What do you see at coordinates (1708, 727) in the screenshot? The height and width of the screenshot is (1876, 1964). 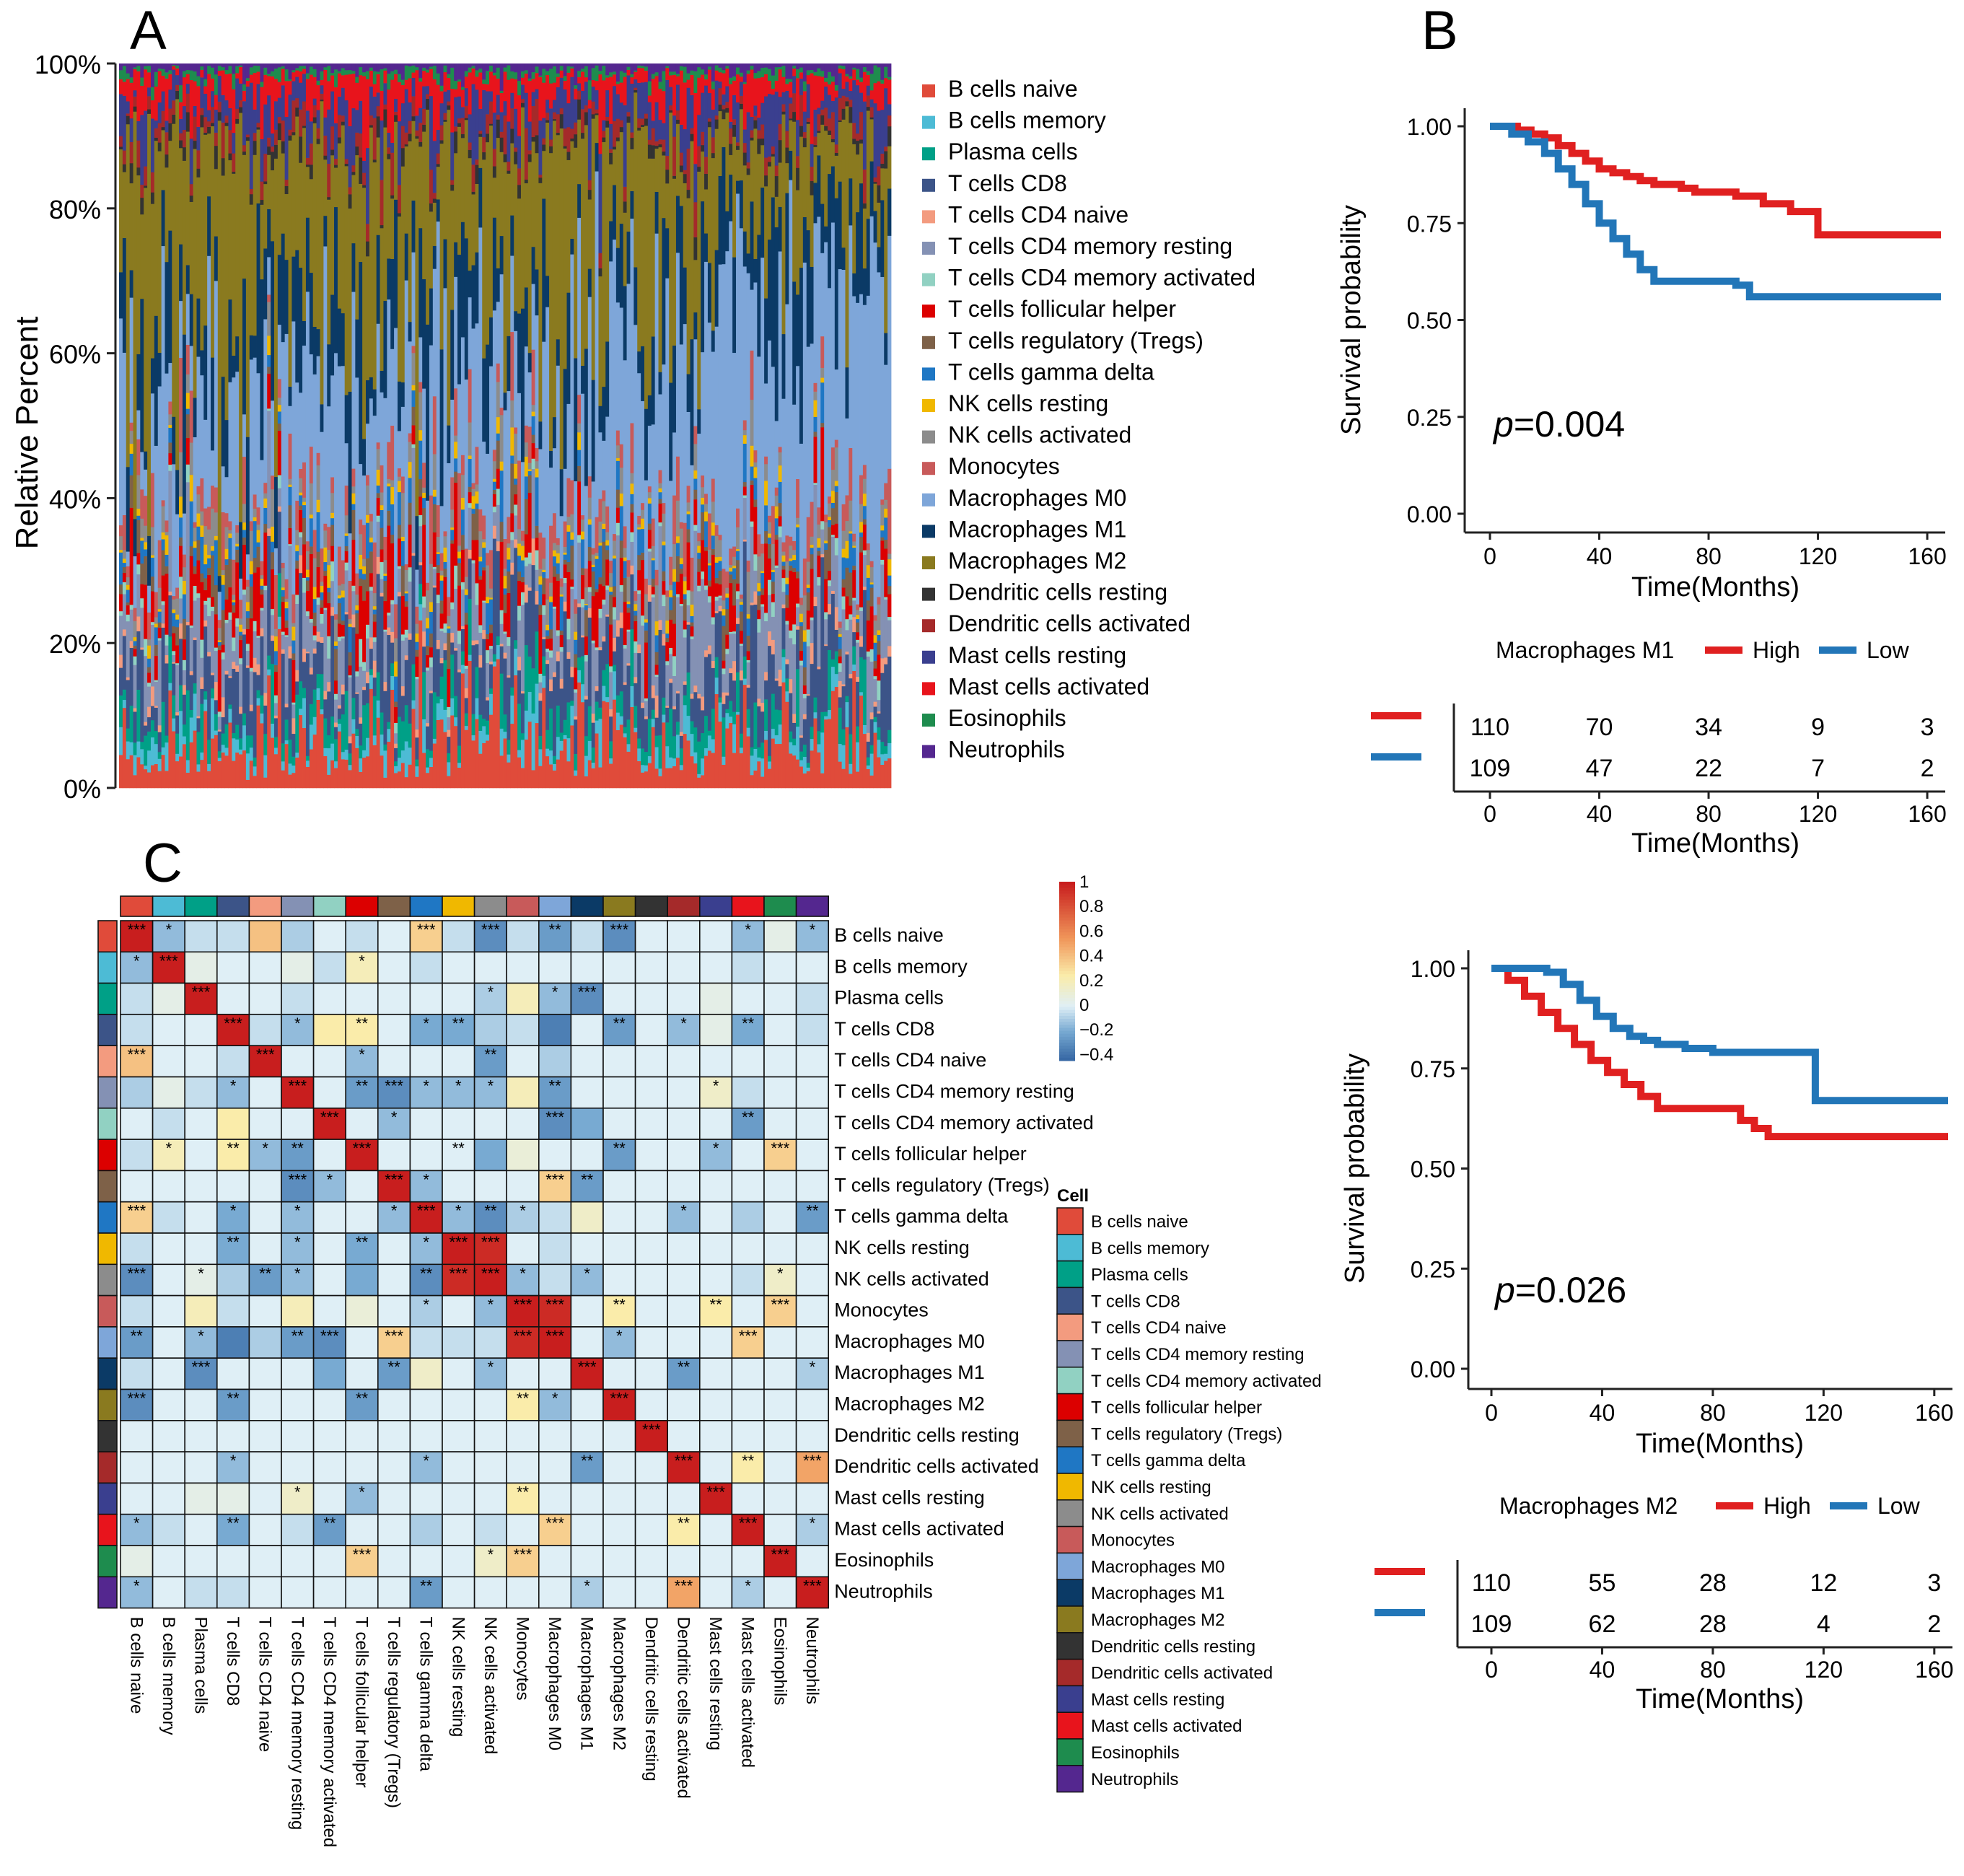 I see `km-risk-count: 34` at bounding box center [1708, 727].